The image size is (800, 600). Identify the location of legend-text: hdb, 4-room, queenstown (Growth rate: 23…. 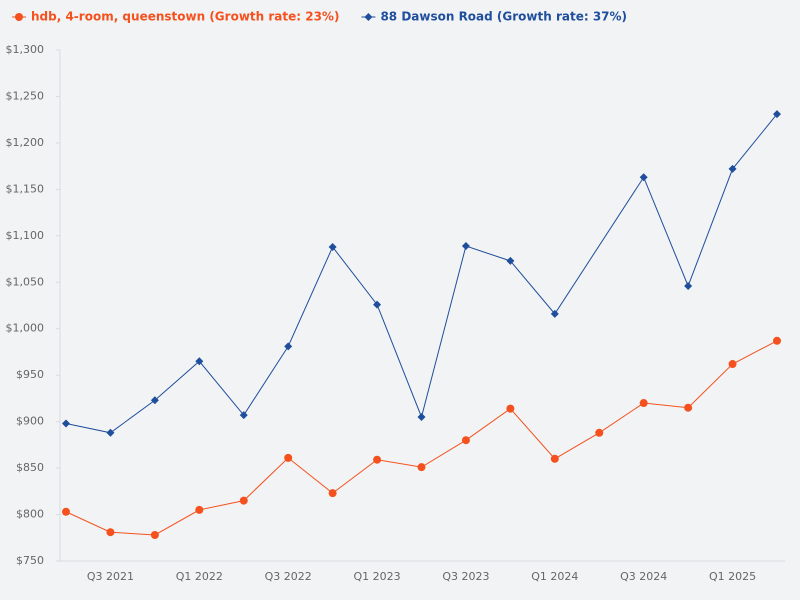
(185, 17).